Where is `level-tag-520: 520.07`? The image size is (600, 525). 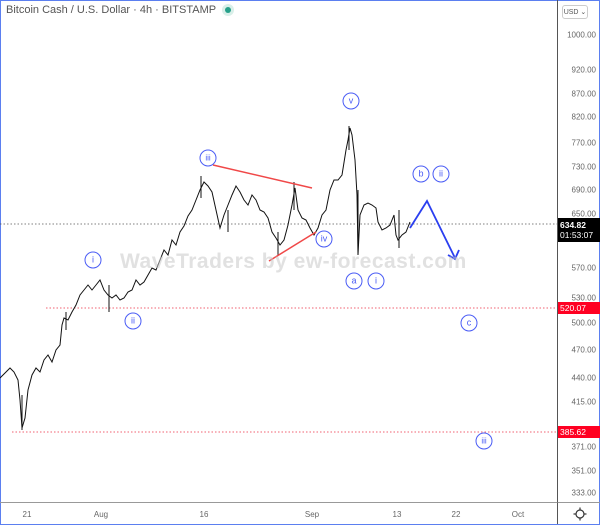 level-tag-520: 520.07 is located at coordinates (579, 308).